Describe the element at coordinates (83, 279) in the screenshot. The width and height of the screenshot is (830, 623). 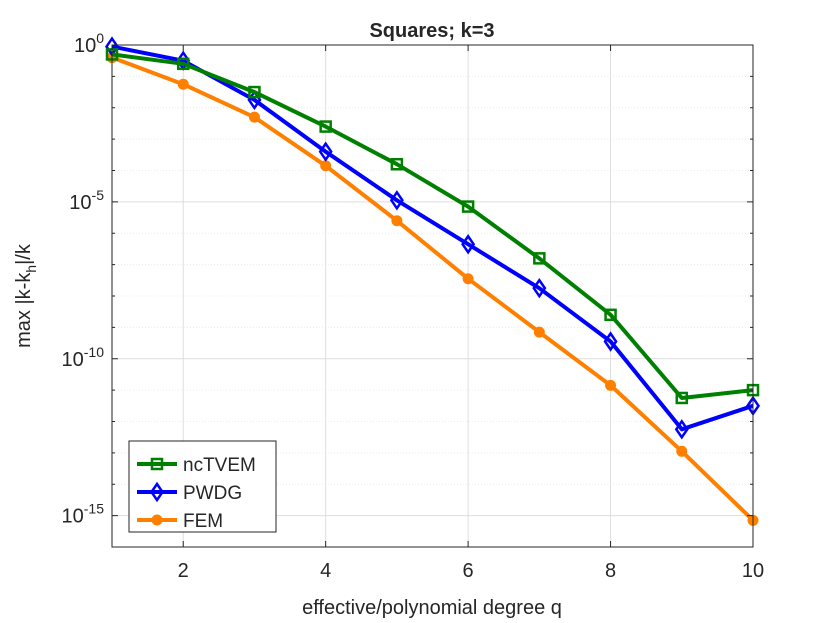
I see `y-tick-labels: 10⁰ 10⁻⁵ 10⁻¹⁰ 10⁻¹⁵` at that location.